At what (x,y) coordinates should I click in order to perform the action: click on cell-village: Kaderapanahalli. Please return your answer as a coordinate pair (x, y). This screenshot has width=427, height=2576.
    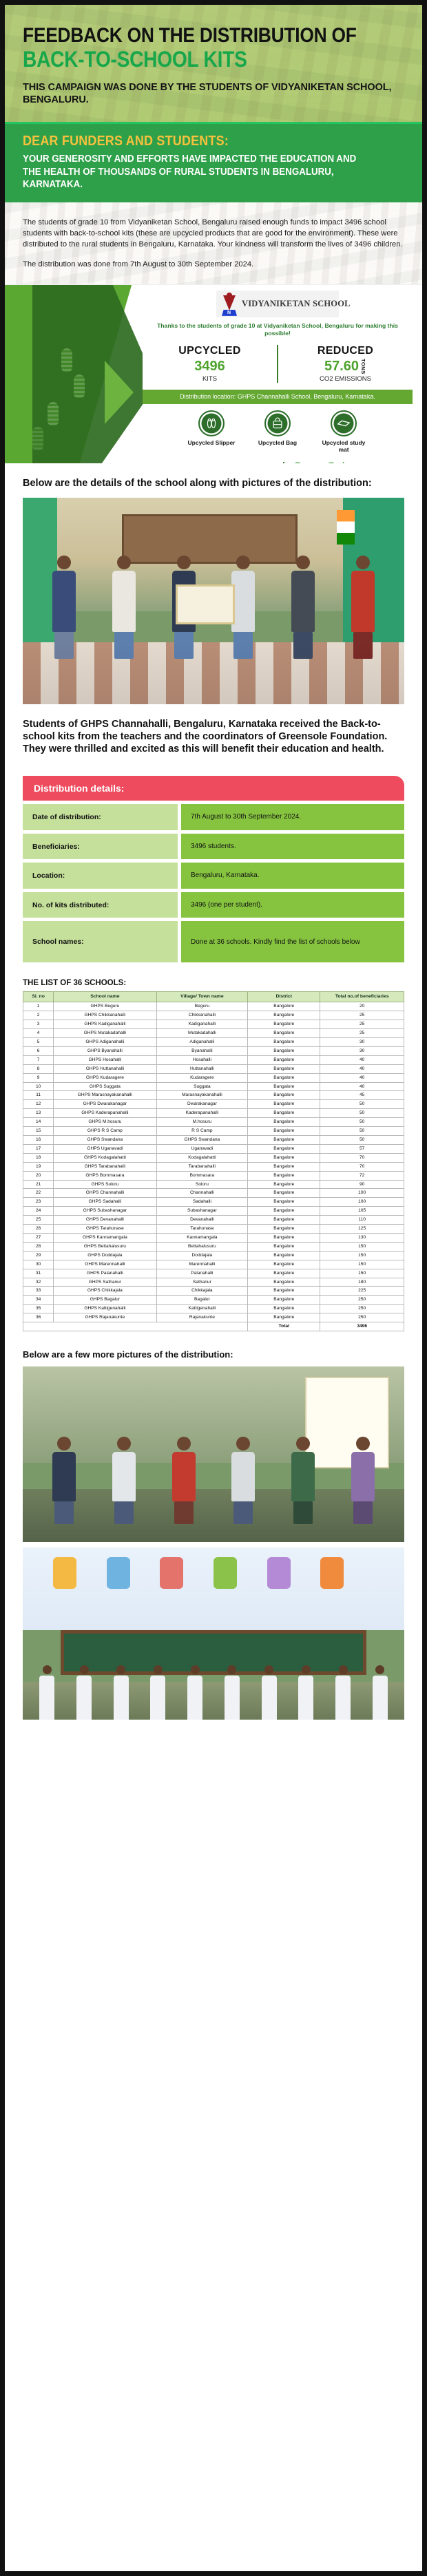
    Looking at the image, I should click on (203, 1114).